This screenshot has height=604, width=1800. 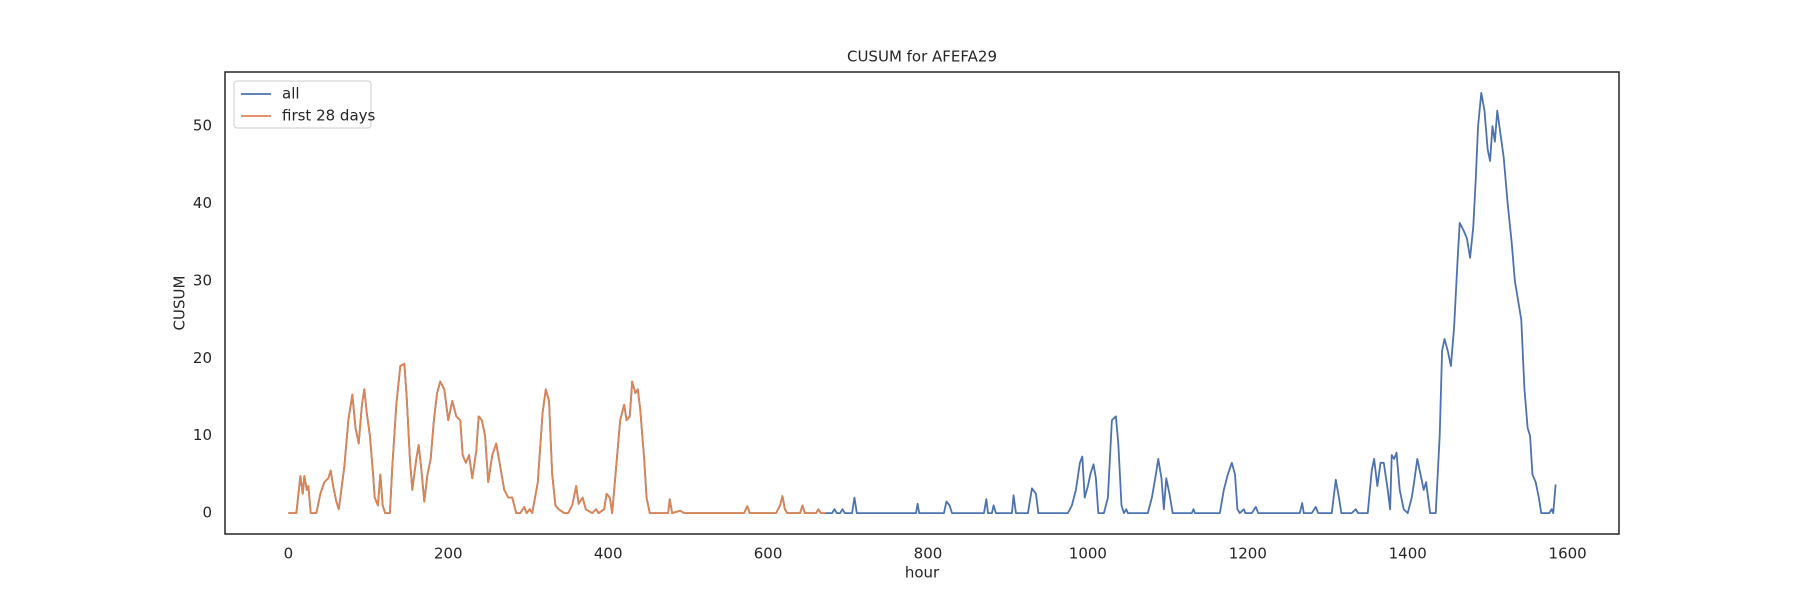 I want to click on x-tick-label: 1200, so click(x=1248, y=554).